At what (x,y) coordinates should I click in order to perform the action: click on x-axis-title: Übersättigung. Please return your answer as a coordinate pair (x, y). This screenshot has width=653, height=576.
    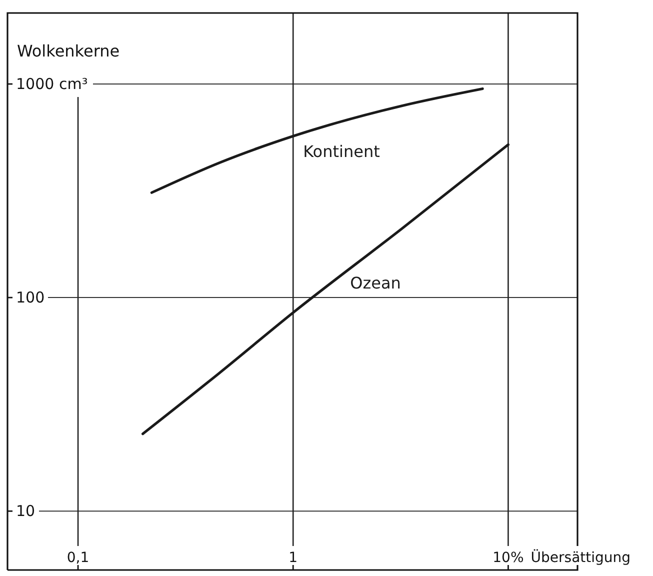
    Looking at the image, I should click on (580, 557).